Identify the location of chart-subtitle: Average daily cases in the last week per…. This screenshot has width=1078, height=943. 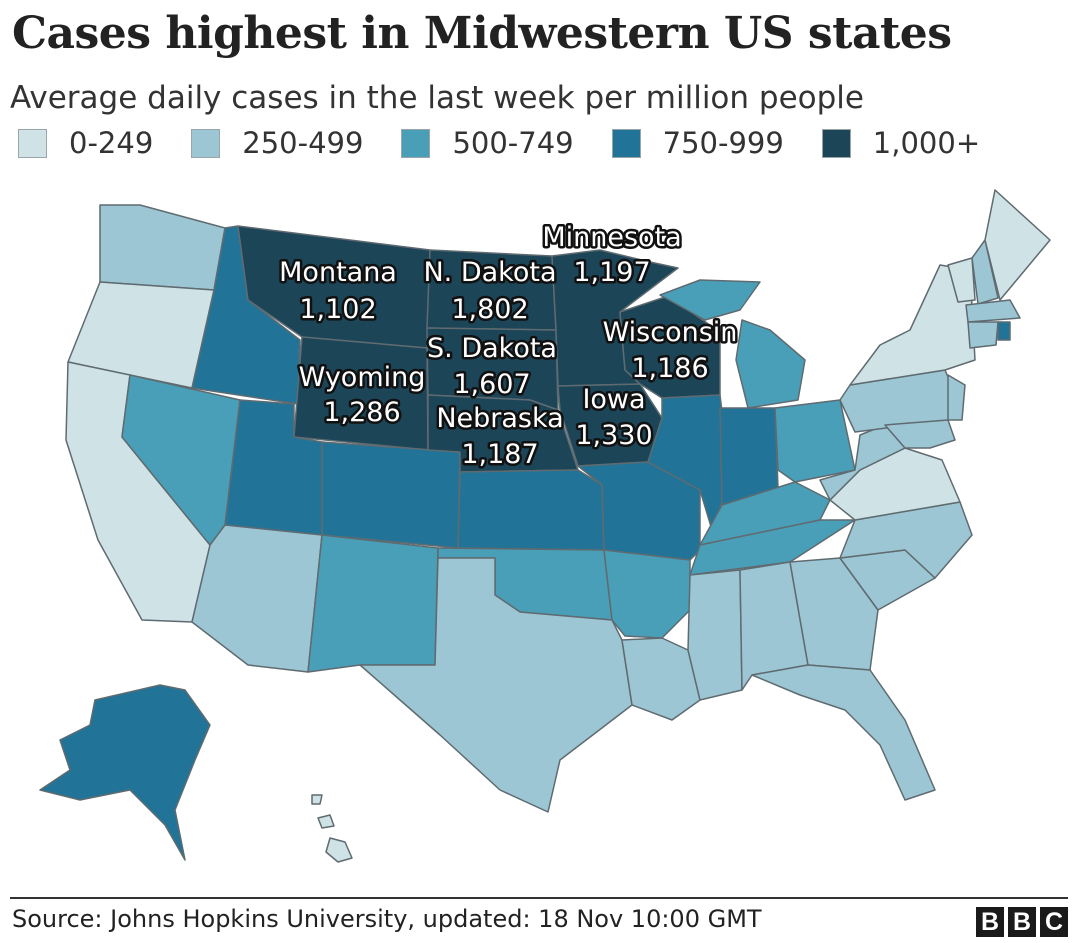
(437, 98).